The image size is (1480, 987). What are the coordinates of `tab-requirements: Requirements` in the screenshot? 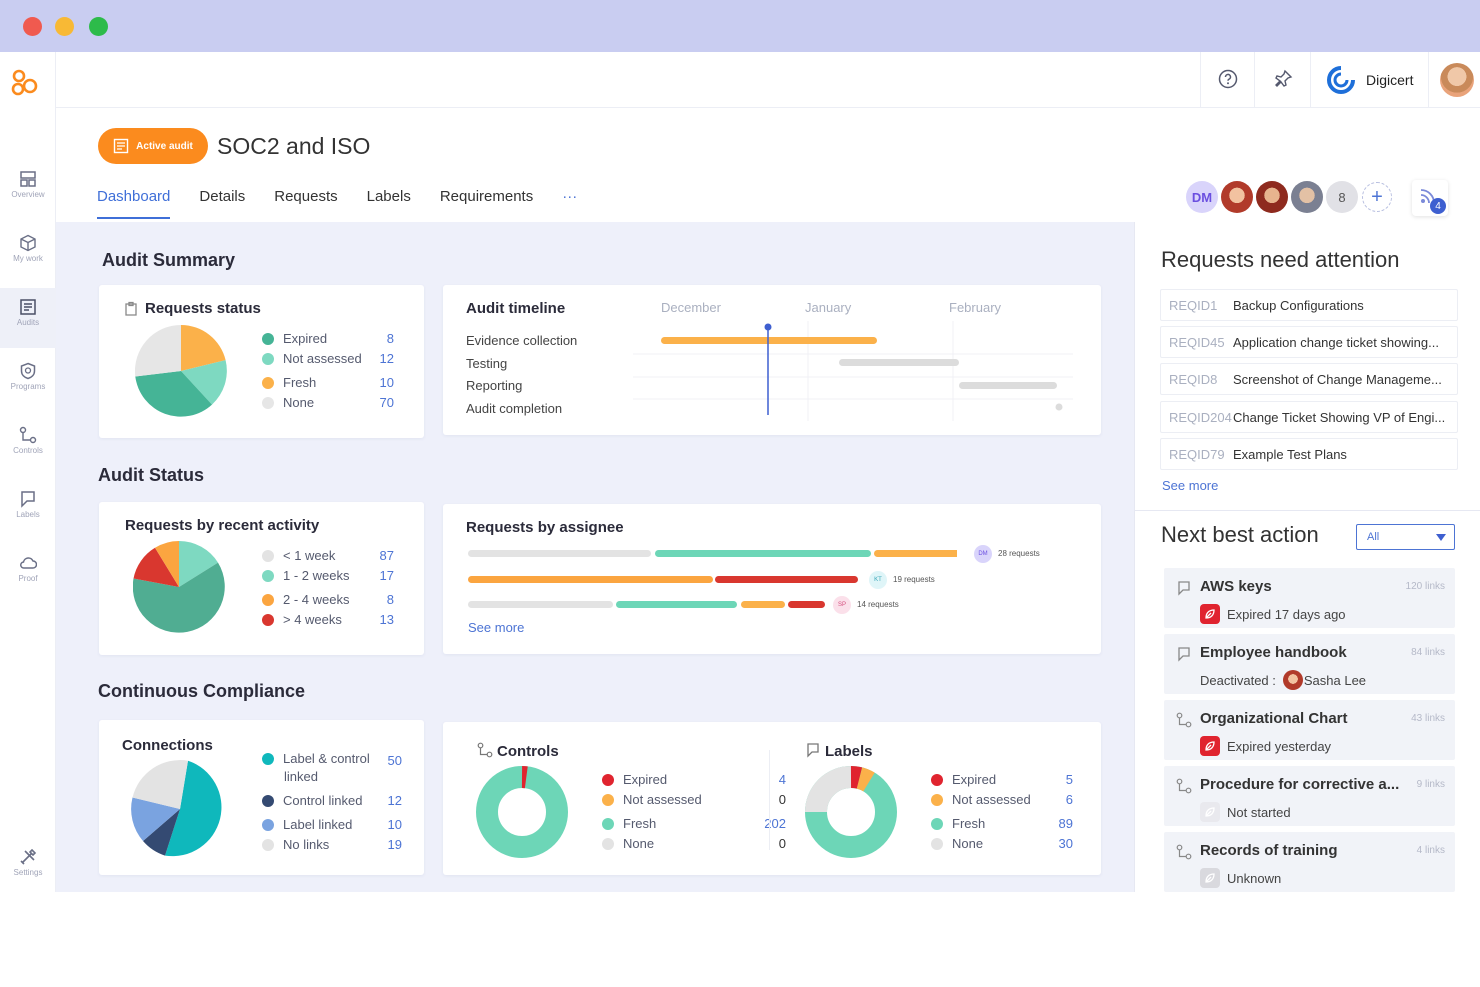 It's located at (486, 196).